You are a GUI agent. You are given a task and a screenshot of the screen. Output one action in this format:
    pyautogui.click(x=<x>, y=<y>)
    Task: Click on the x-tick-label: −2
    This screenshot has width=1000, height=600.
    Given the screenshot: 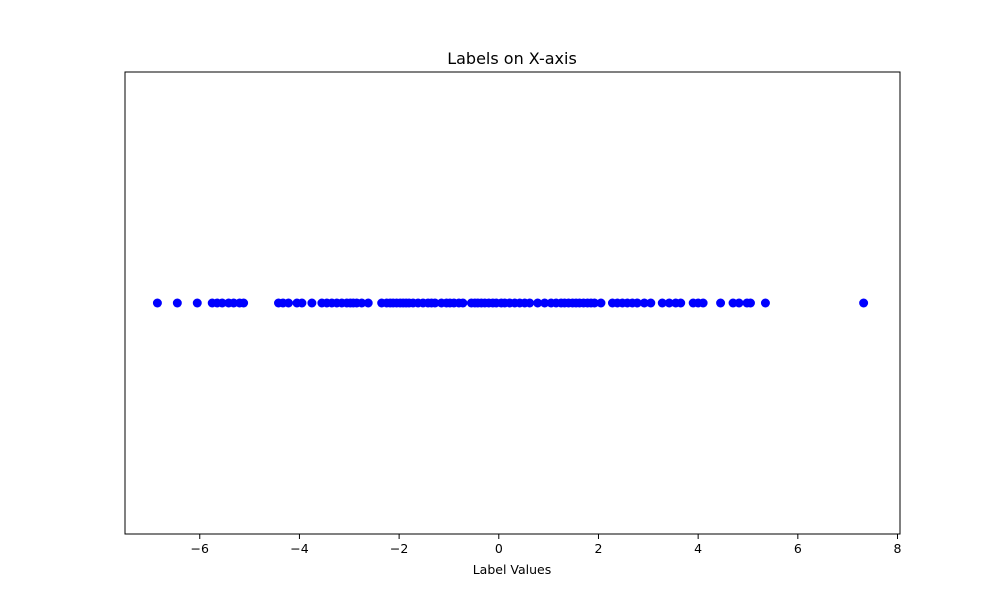 What is the action you would take?
    pyautogui.click(x=399, y=548)
    